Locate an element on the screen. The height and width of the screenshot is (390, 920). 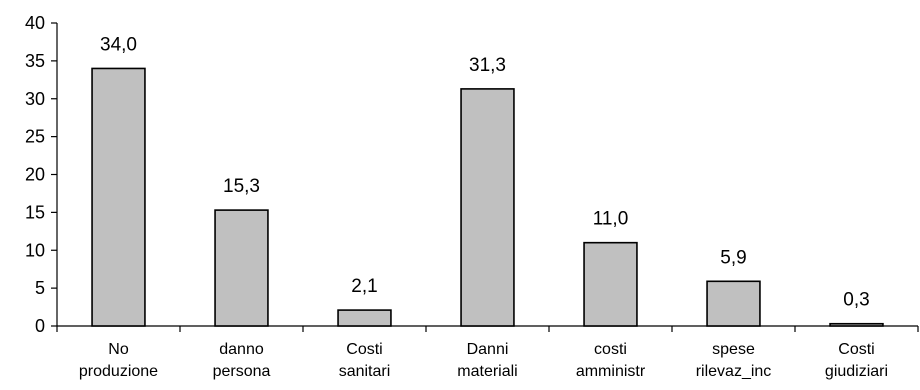
category-label: spese is located at coordinates (733, 349).